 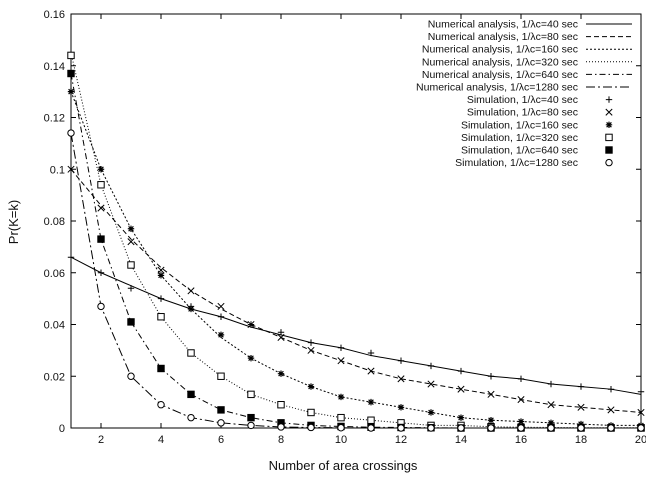 I want to click on y-tick-label: 0.04, so click(x=54, y=326).